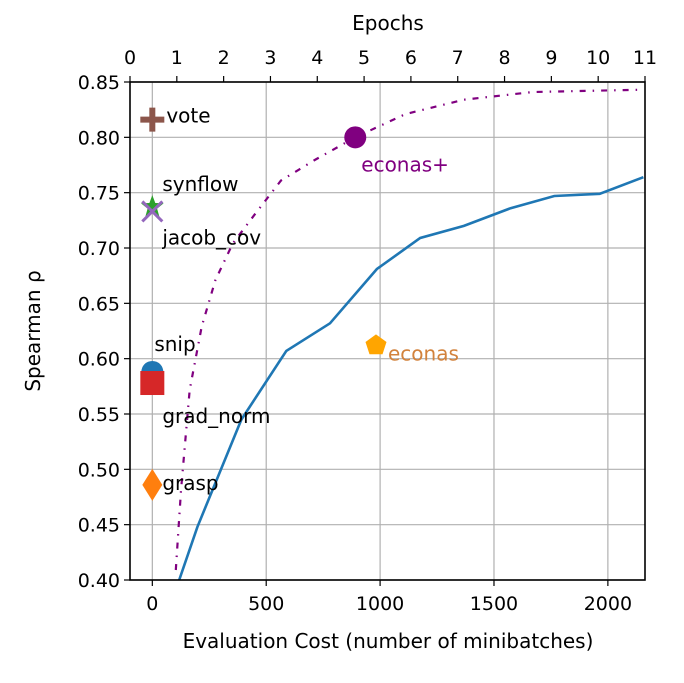  I want to click on x-axis-label: Evaluation Cost (number of minibatches), so click(388, 641).